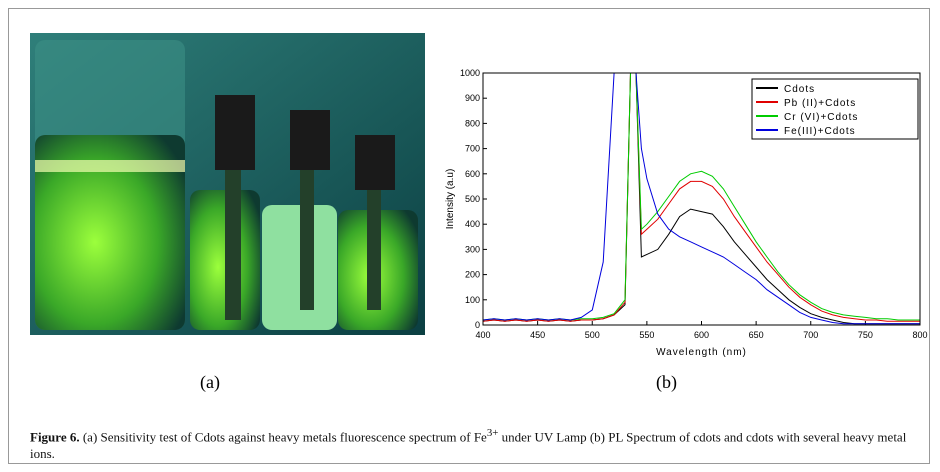  What do you see at coordinates (472, 149) in the screenshot?
I see `y-tick-label: 700` at bounding box center [472, 149].